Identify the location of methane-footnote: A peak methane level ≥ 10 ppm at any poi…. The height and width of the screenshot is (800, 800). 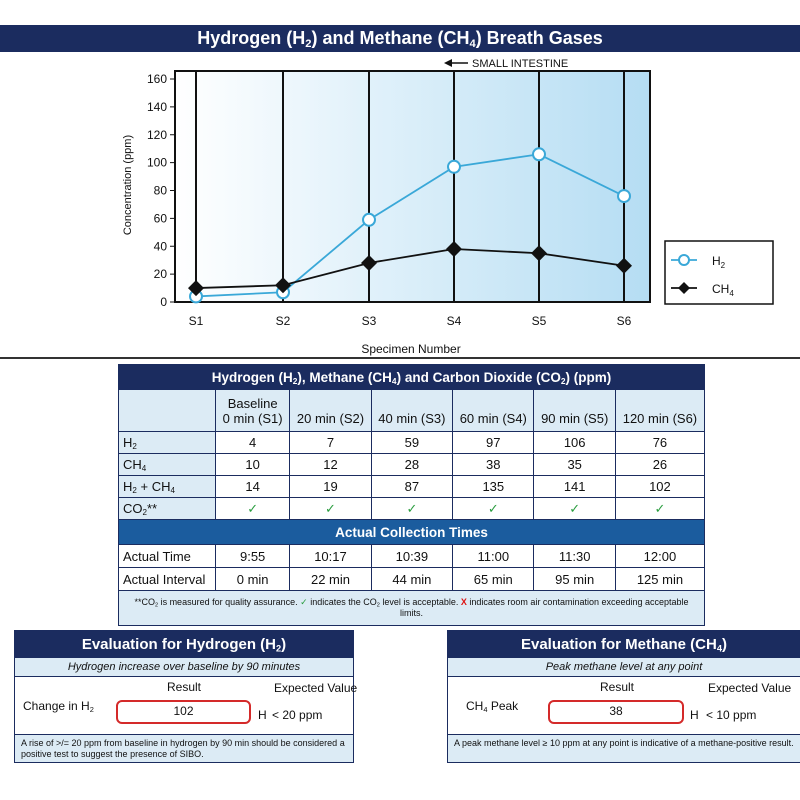
(624, 748).